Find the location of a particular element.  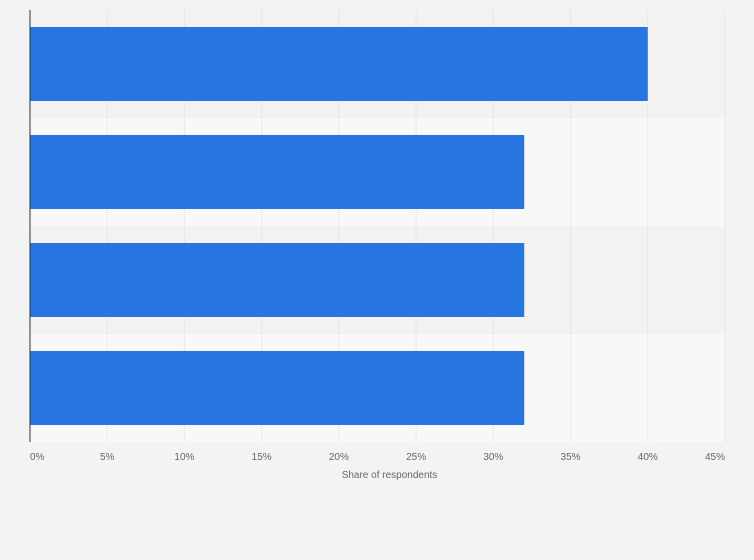

x-tick-label: 0% is located at coordinates (37, 457).